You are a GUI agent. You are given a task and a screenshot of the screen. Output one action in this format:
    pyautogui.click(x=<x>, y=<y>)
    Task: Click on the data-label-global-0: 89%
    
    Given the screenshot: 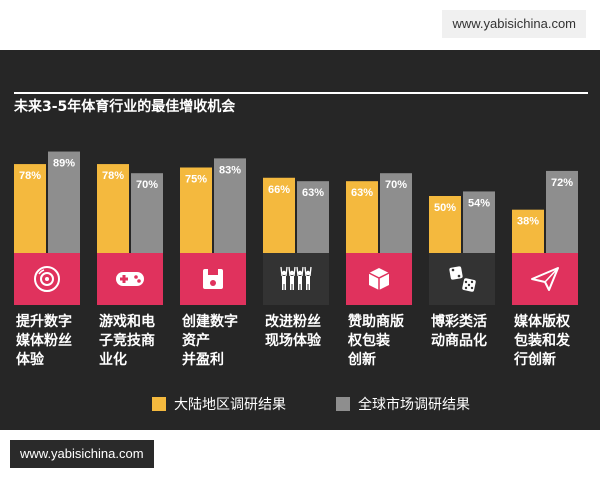 What is the action you would take?
    pyautogui.click(x=64, y=164)
    